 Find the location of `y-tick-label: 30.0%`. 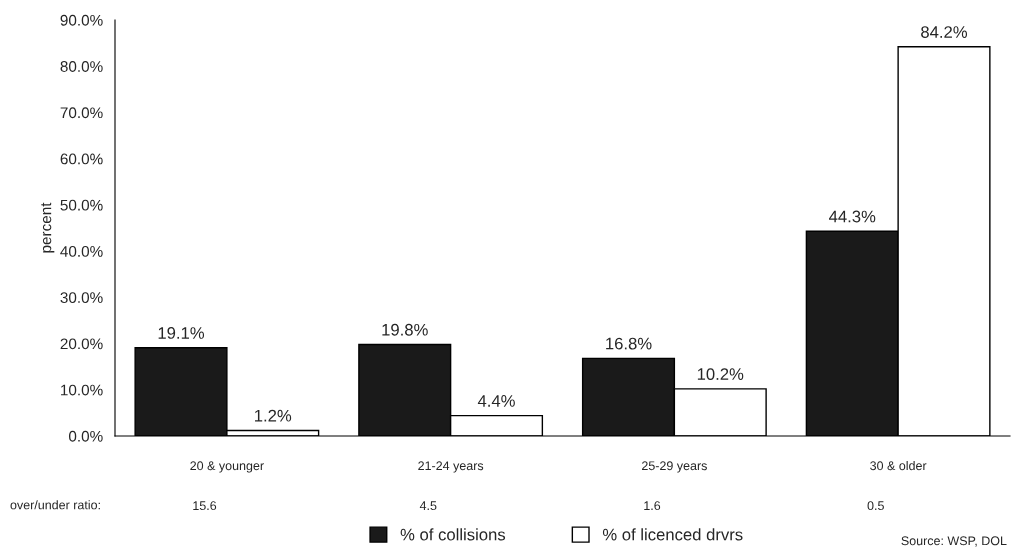

y-tick-label: 30.0% is located at coordinates (81, 298).